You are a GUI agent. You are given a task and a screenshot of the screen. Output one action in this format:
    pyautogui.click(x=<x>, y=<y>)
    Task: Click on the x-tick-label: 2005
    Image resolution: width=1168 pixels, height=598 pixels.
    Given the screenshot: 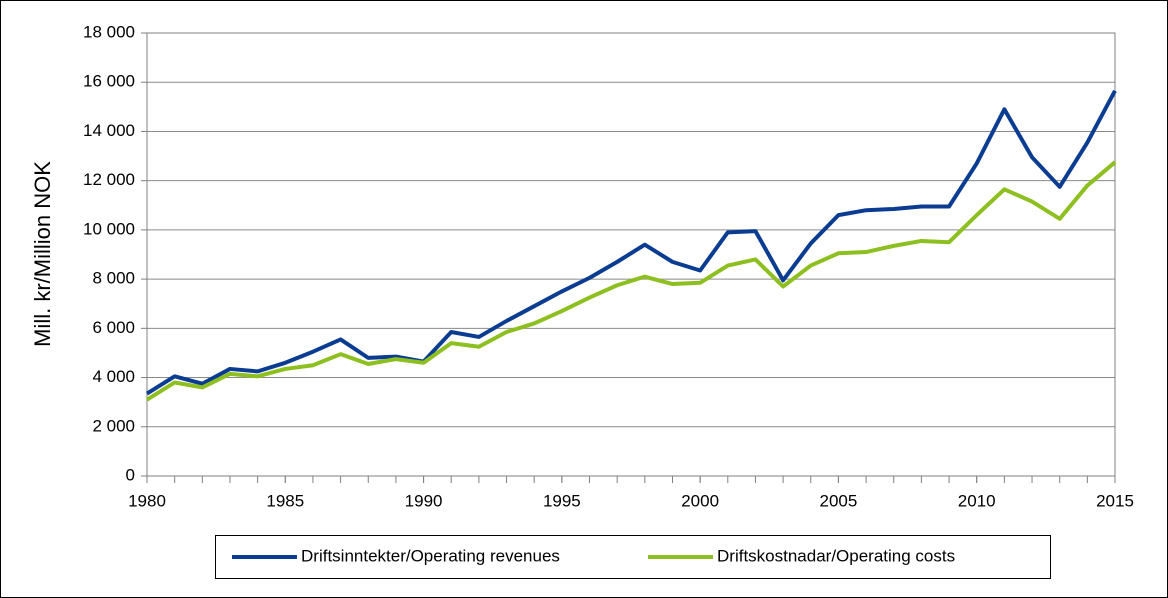 What is the action you would take?
    pyautogui.click(x=839, y=500)
    